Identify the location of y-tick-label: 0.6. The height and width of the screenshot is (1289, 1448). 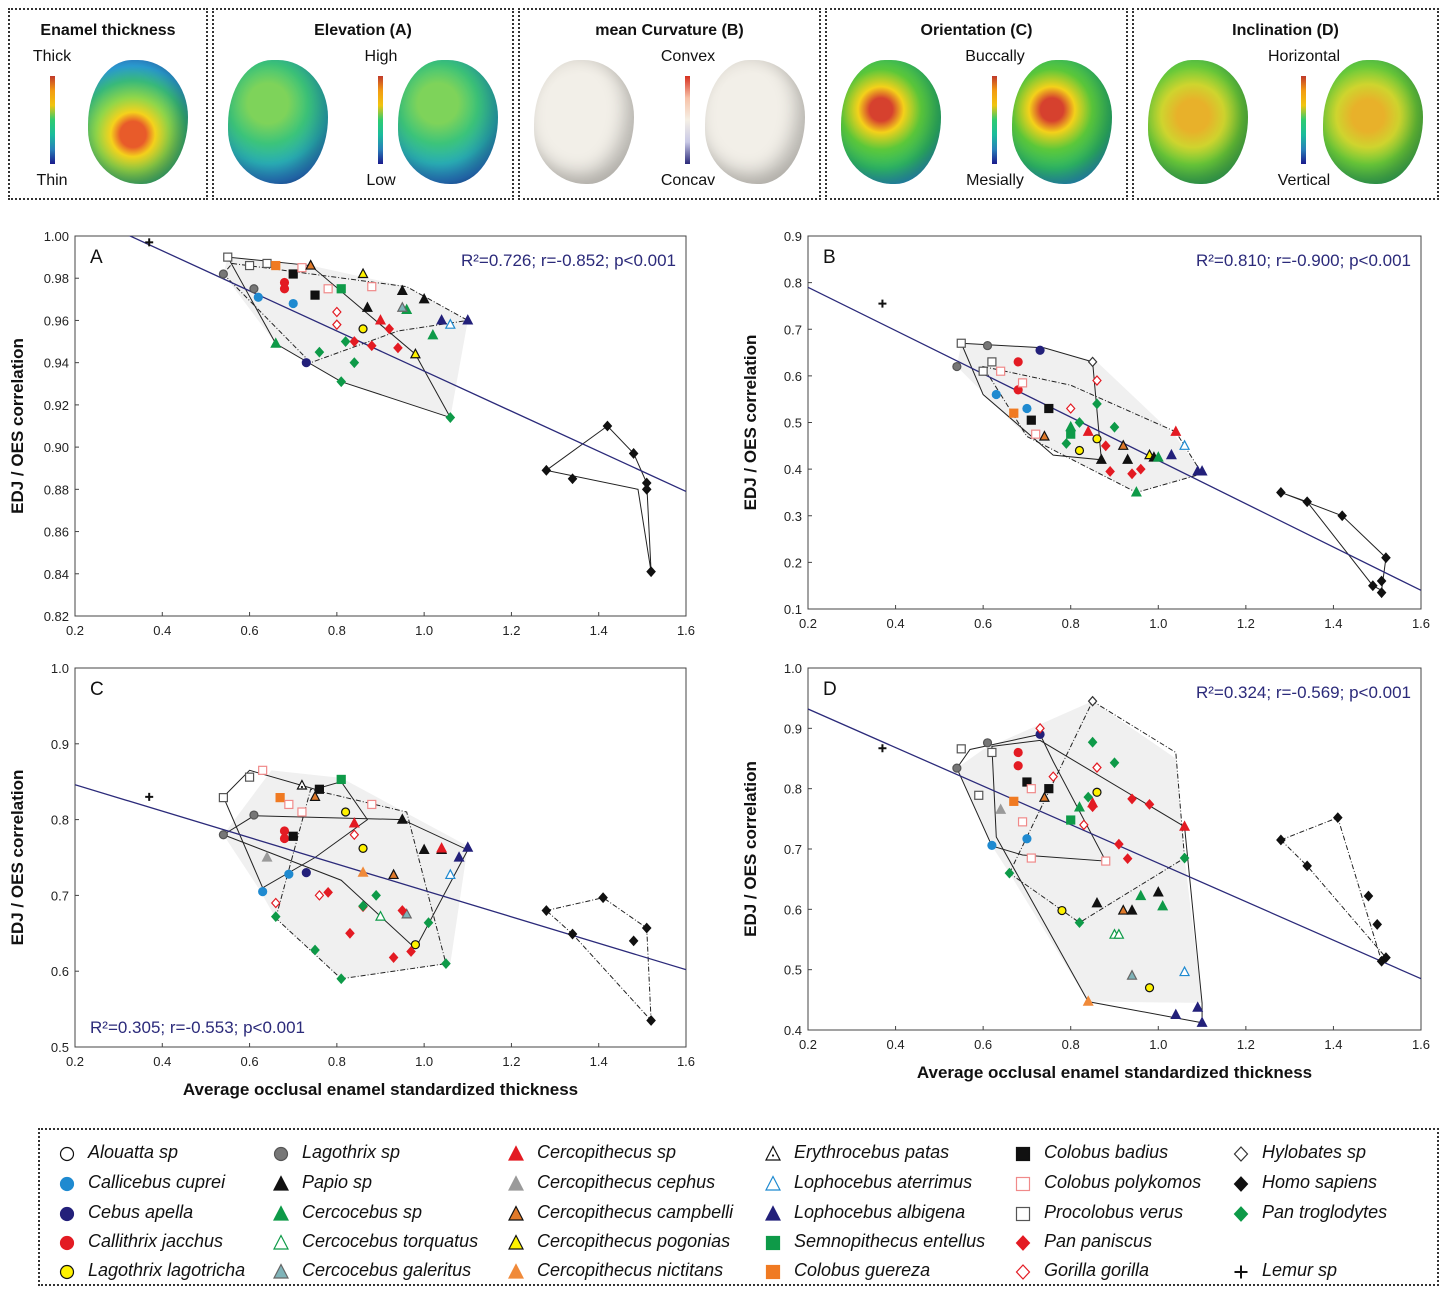
(793, 909).